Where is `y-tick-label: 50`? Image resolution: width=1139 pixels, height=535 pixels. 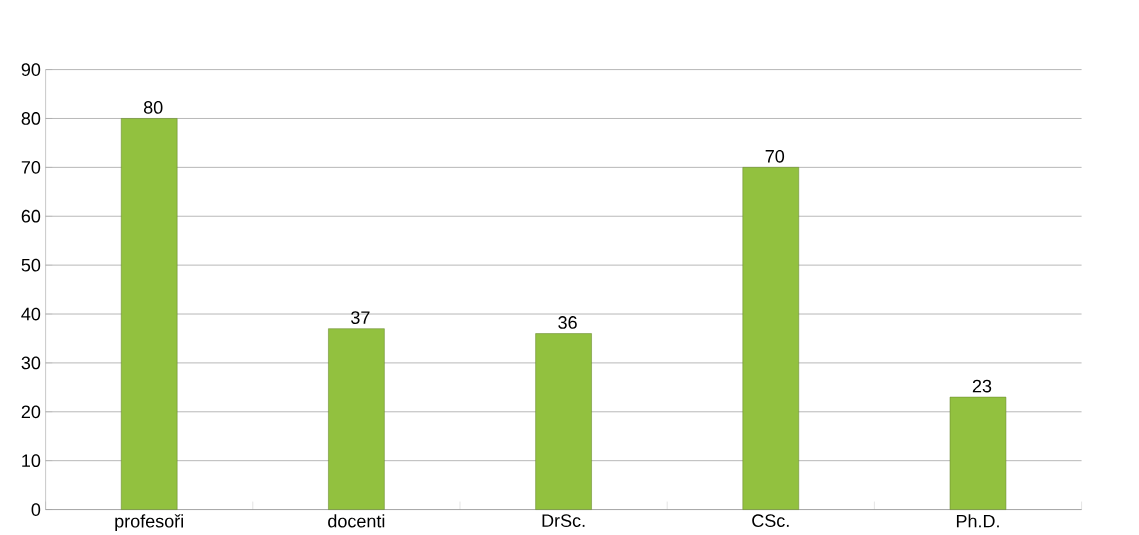 y-tick-label: 50 is located at coordinates (31, 265).